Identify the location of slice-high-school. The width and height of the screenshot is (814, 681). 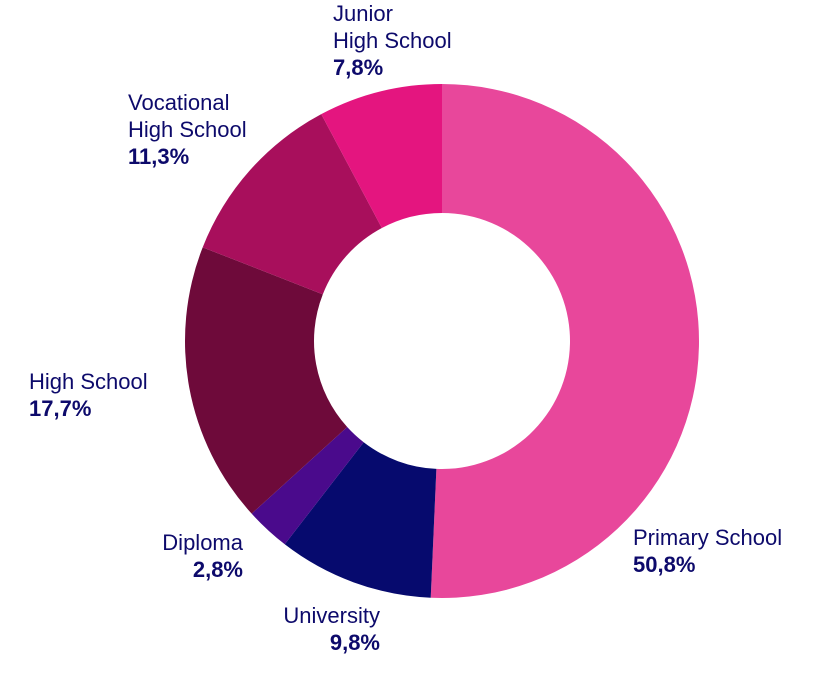
(266, 380).